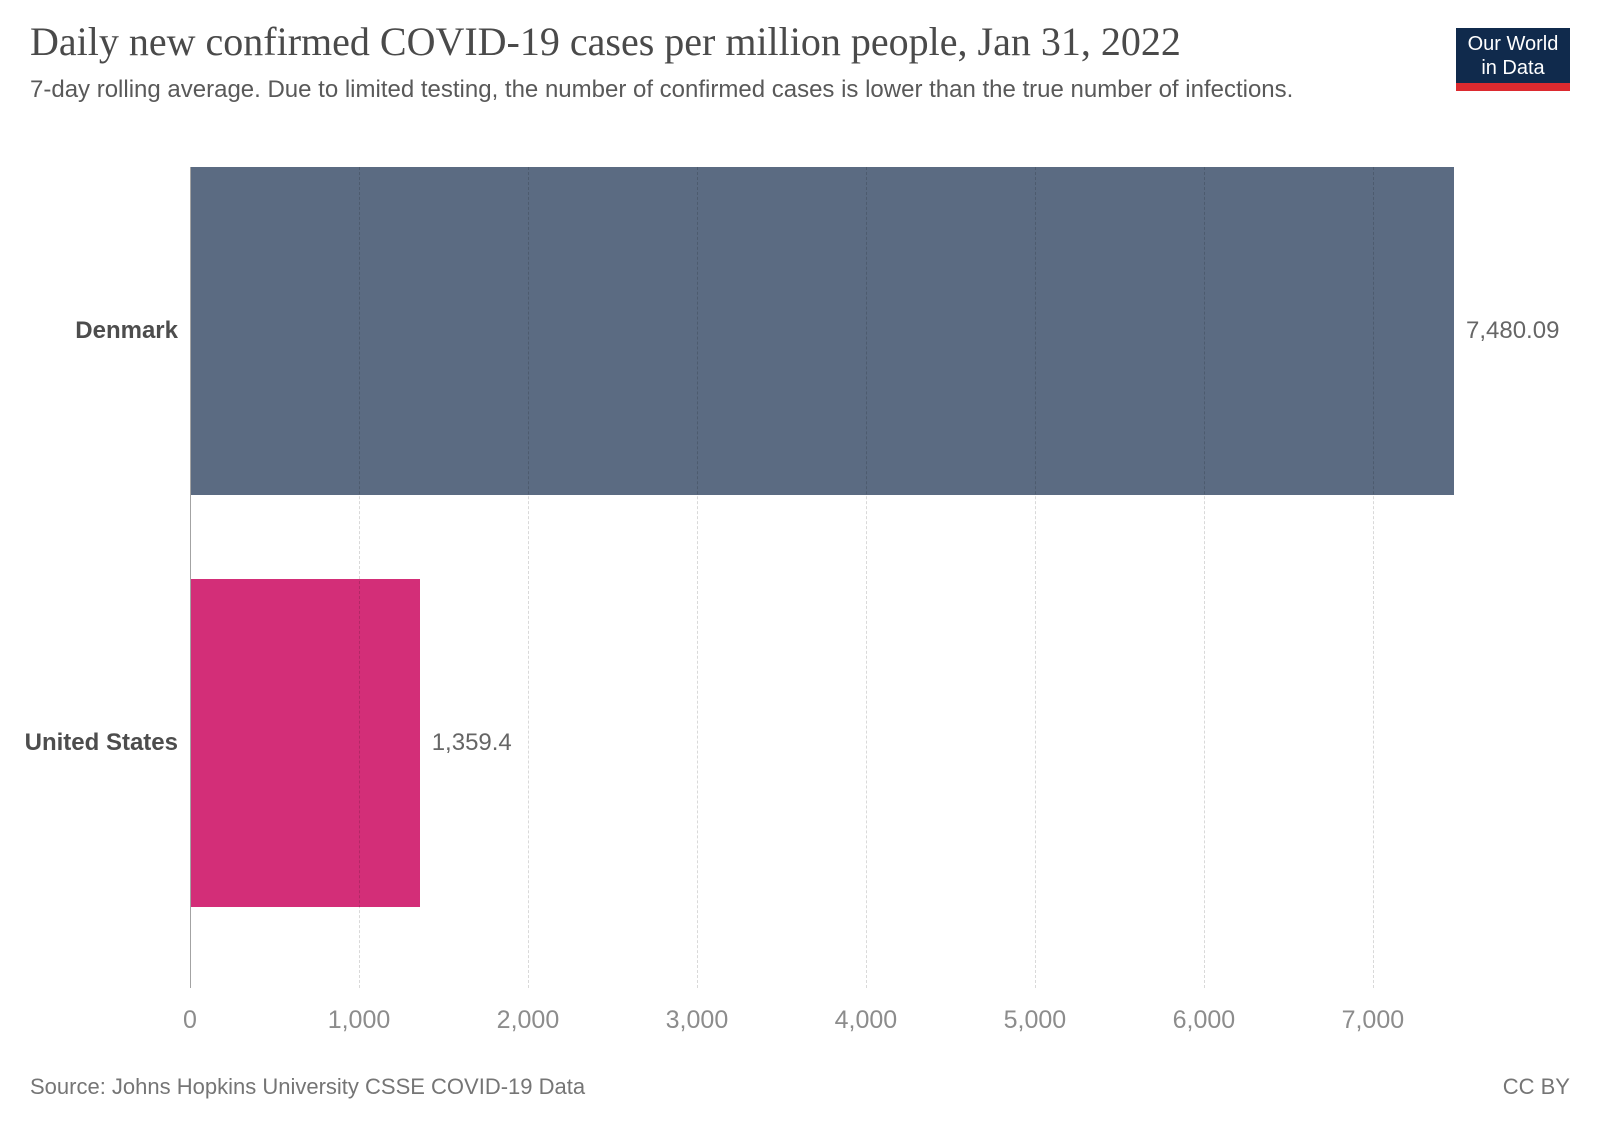  Describe the element at coordinates (528, 577) in the screenshot. I see `gridline-2000` at that location.